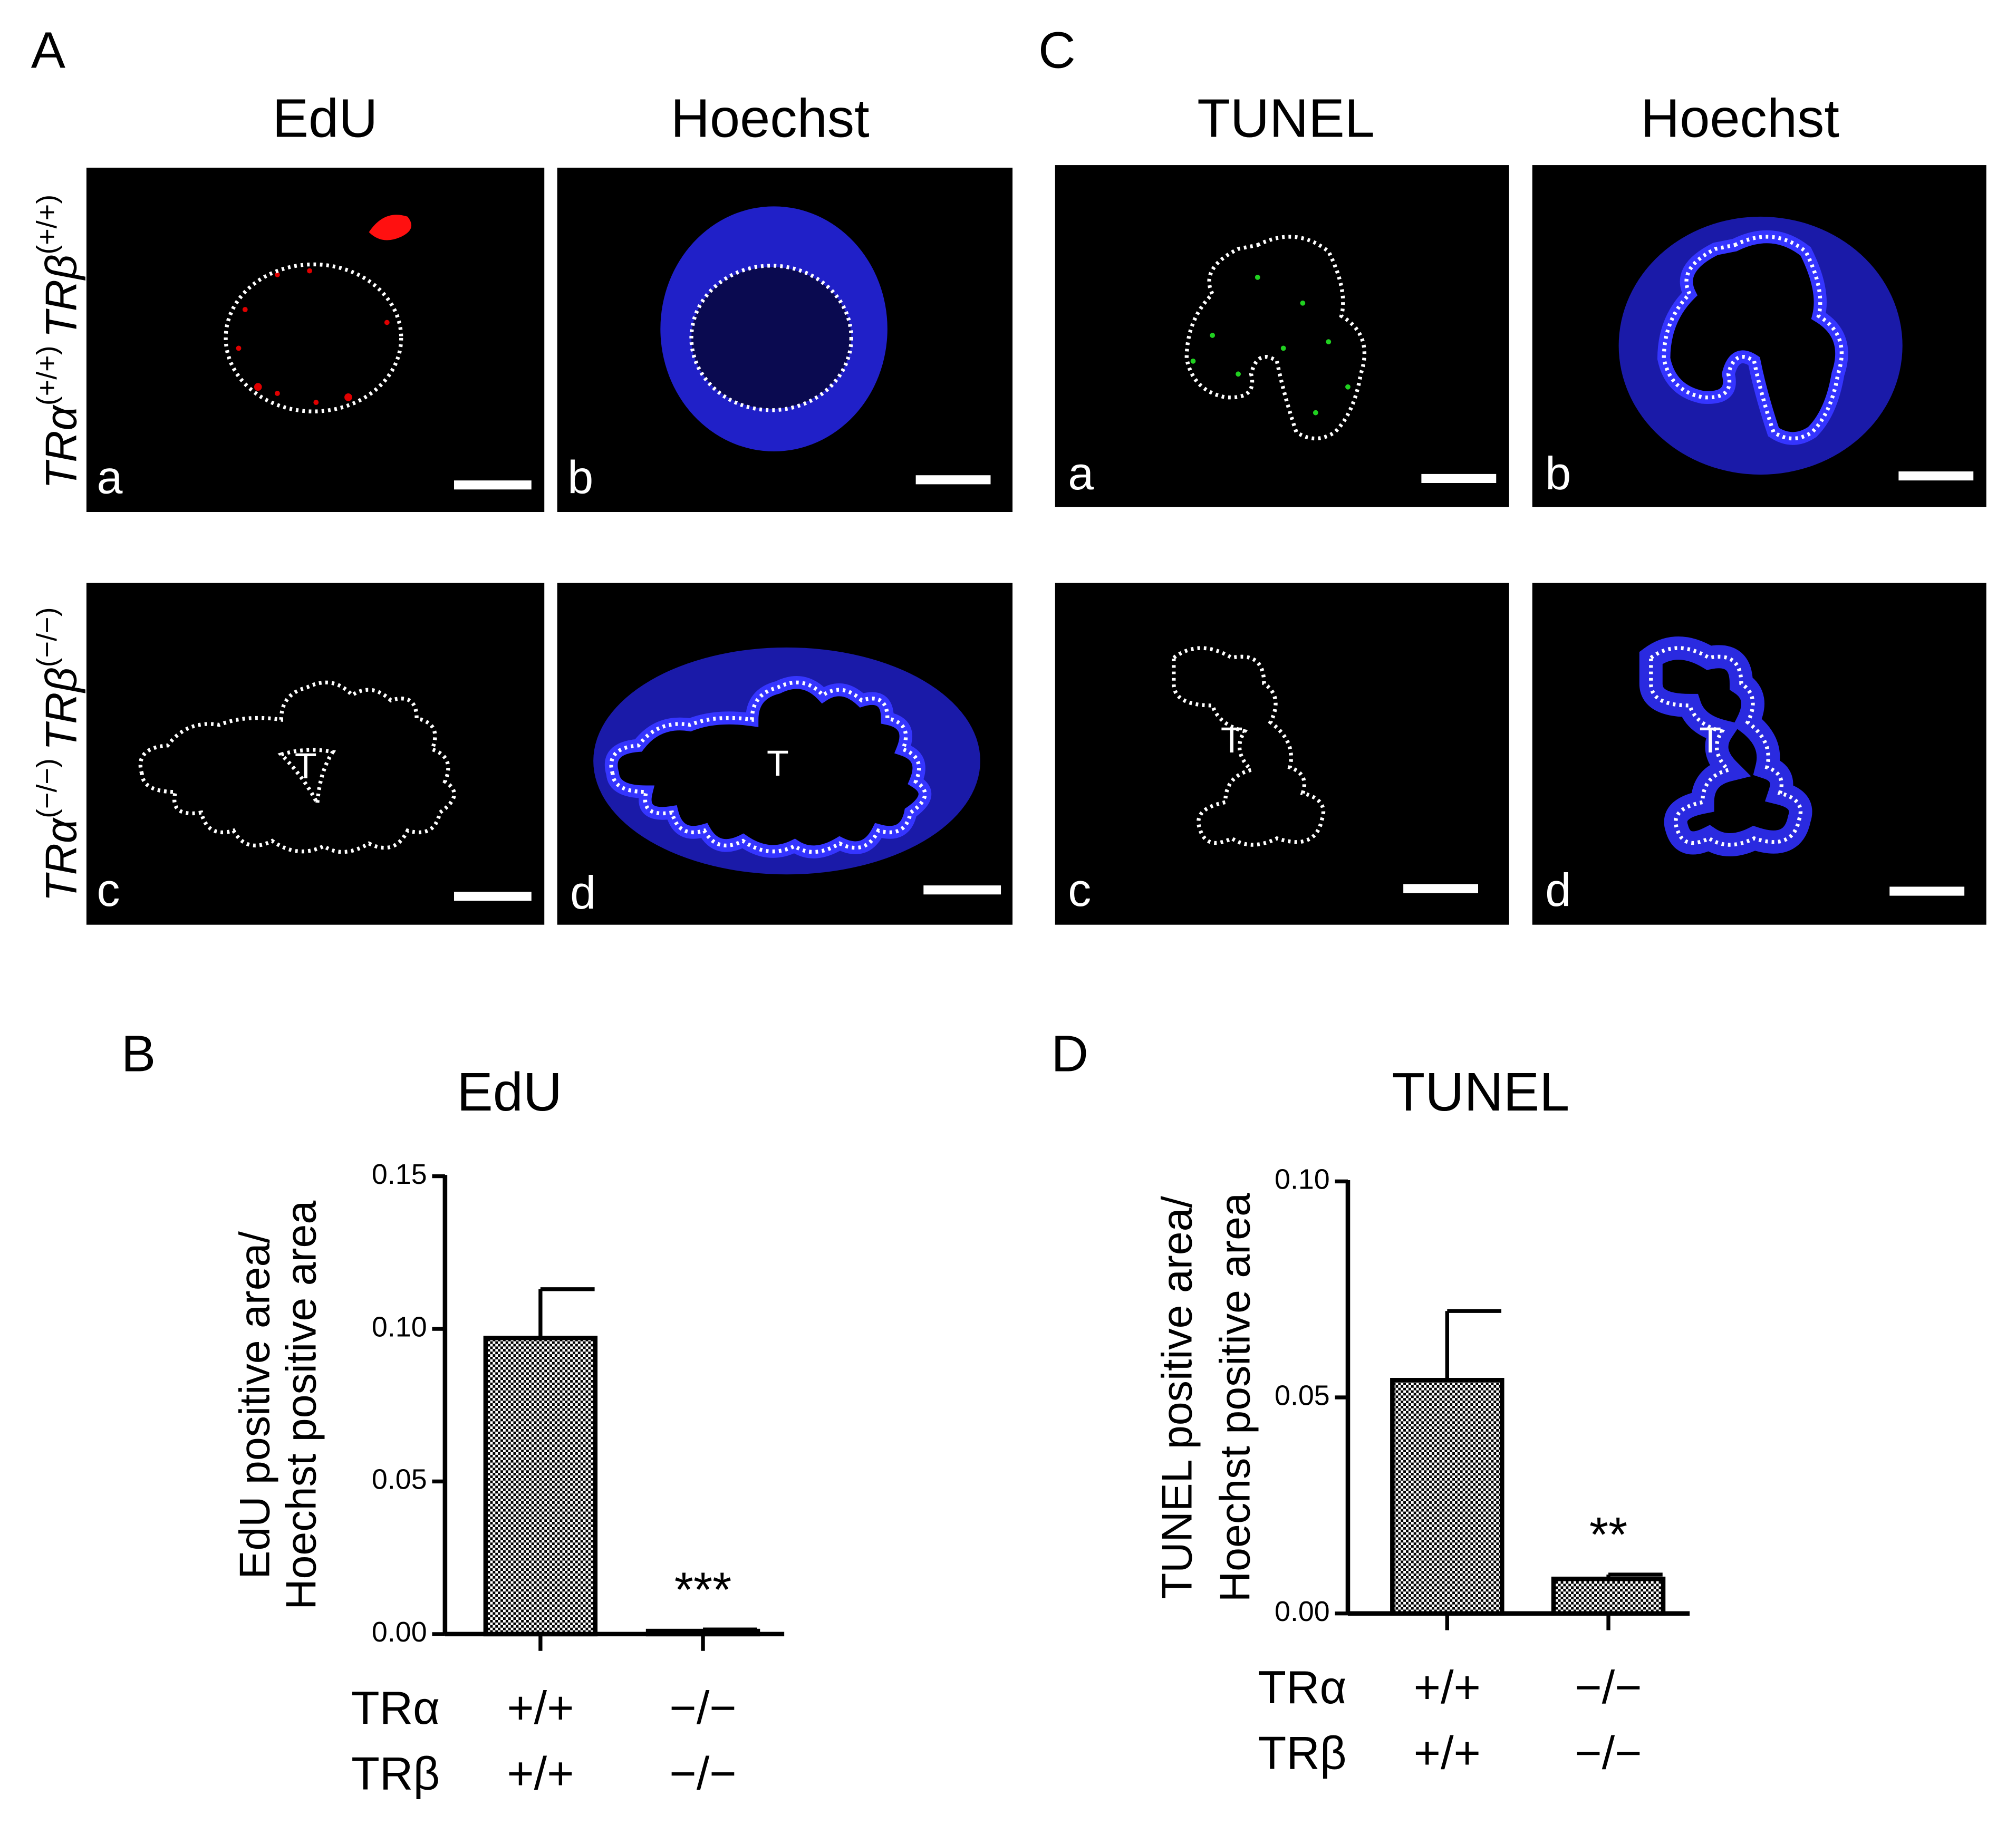  I want to click on column-header: TUNEL, so click(1286, 118).